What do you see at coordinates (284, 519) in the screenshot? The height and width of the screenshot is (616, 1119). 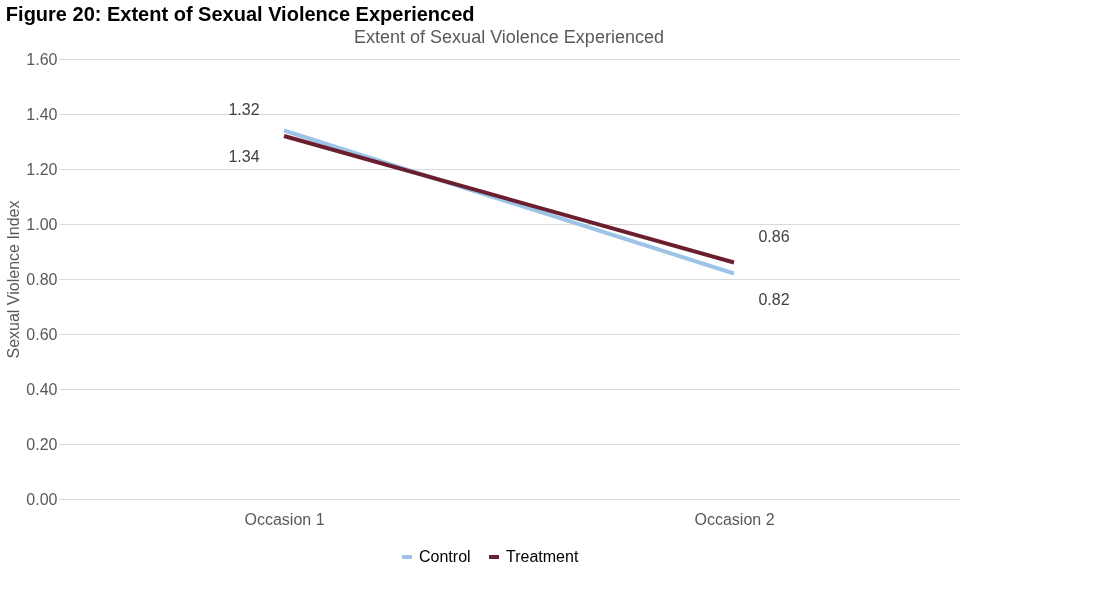 I see `x-tick-label: Occasion 1` at bounding box center [284, 519].